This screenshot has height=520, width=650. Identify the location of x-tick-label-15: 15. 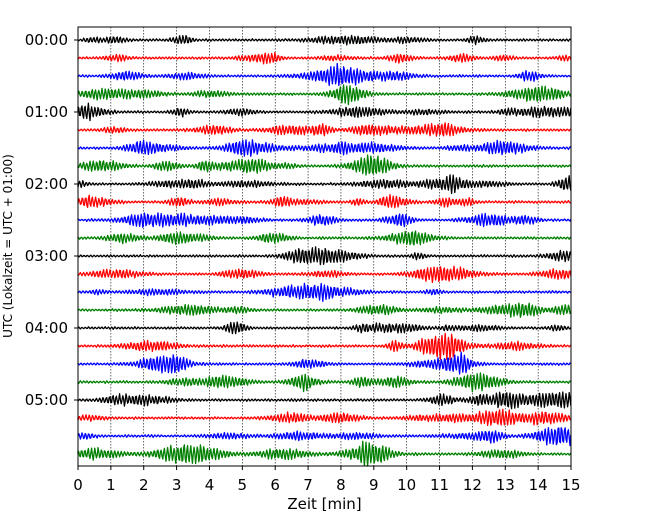
(570, 485).